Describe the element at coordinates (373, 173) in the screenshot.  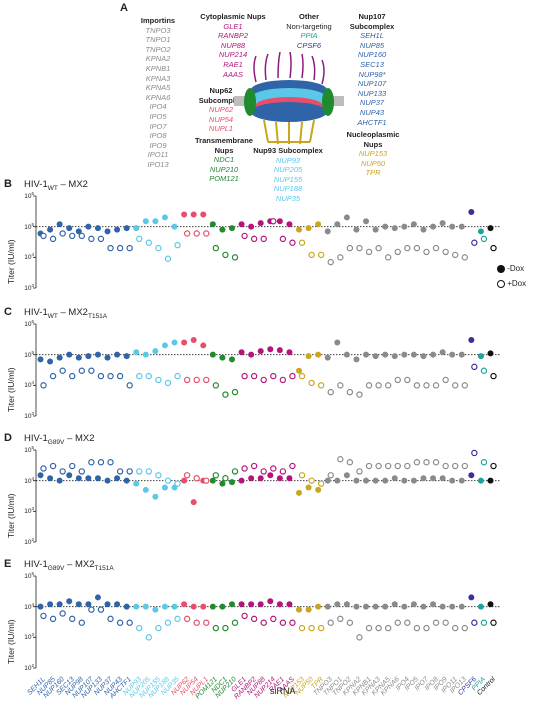
I see `gene-label: TPR` at that location.